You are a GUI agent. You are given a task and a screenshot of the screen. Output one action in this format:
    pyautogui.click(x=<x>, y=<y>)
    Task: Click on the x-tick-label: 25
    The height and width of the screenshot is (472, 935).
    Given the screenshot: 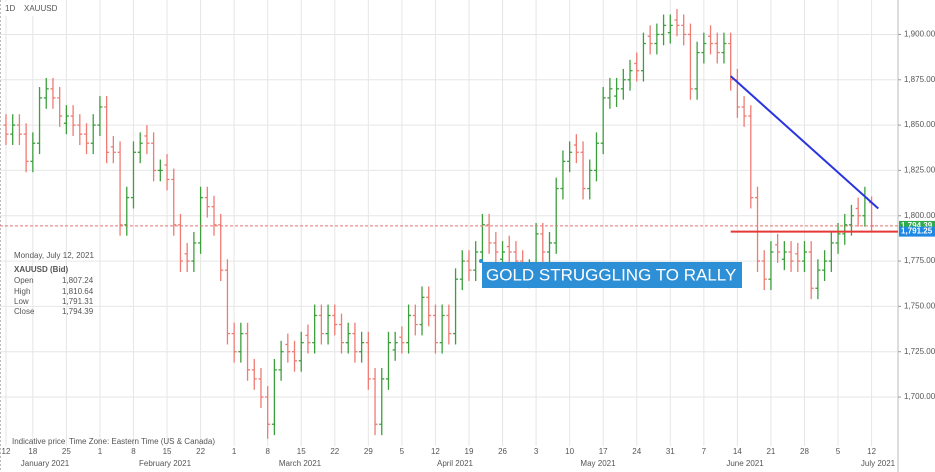 What is the action you would take?
    pyautogui.click(x=66, y=451)
    